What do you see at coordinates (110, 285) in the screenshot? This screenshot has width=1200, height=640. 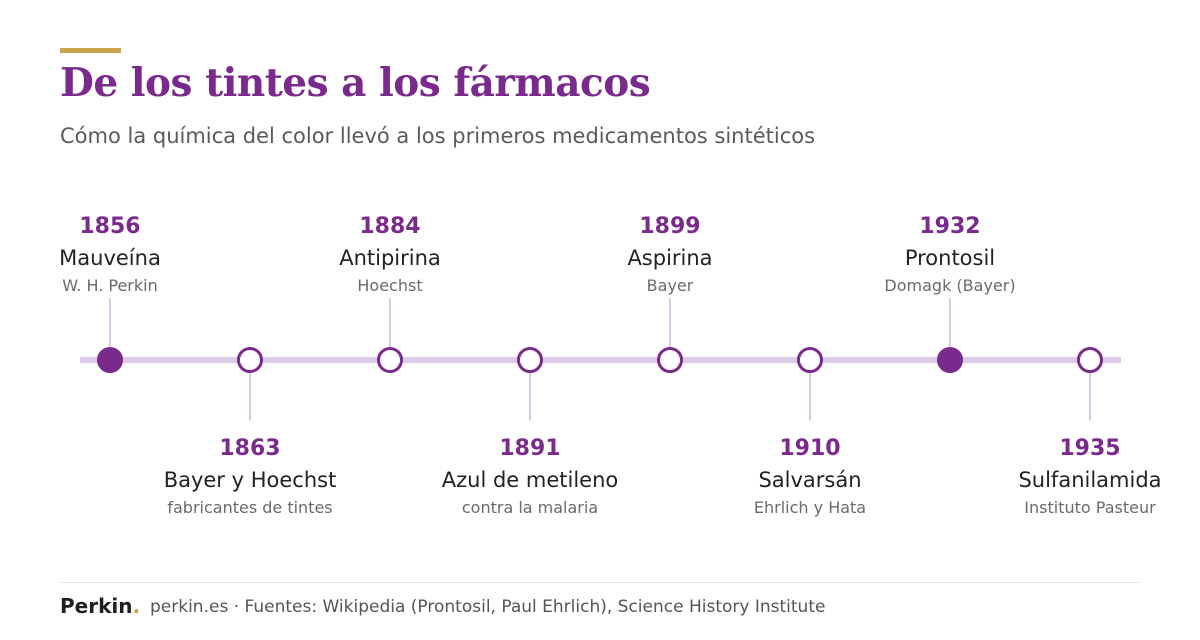 I see `event-detail: W. H. Perkin` at bounding box center [110, 285].